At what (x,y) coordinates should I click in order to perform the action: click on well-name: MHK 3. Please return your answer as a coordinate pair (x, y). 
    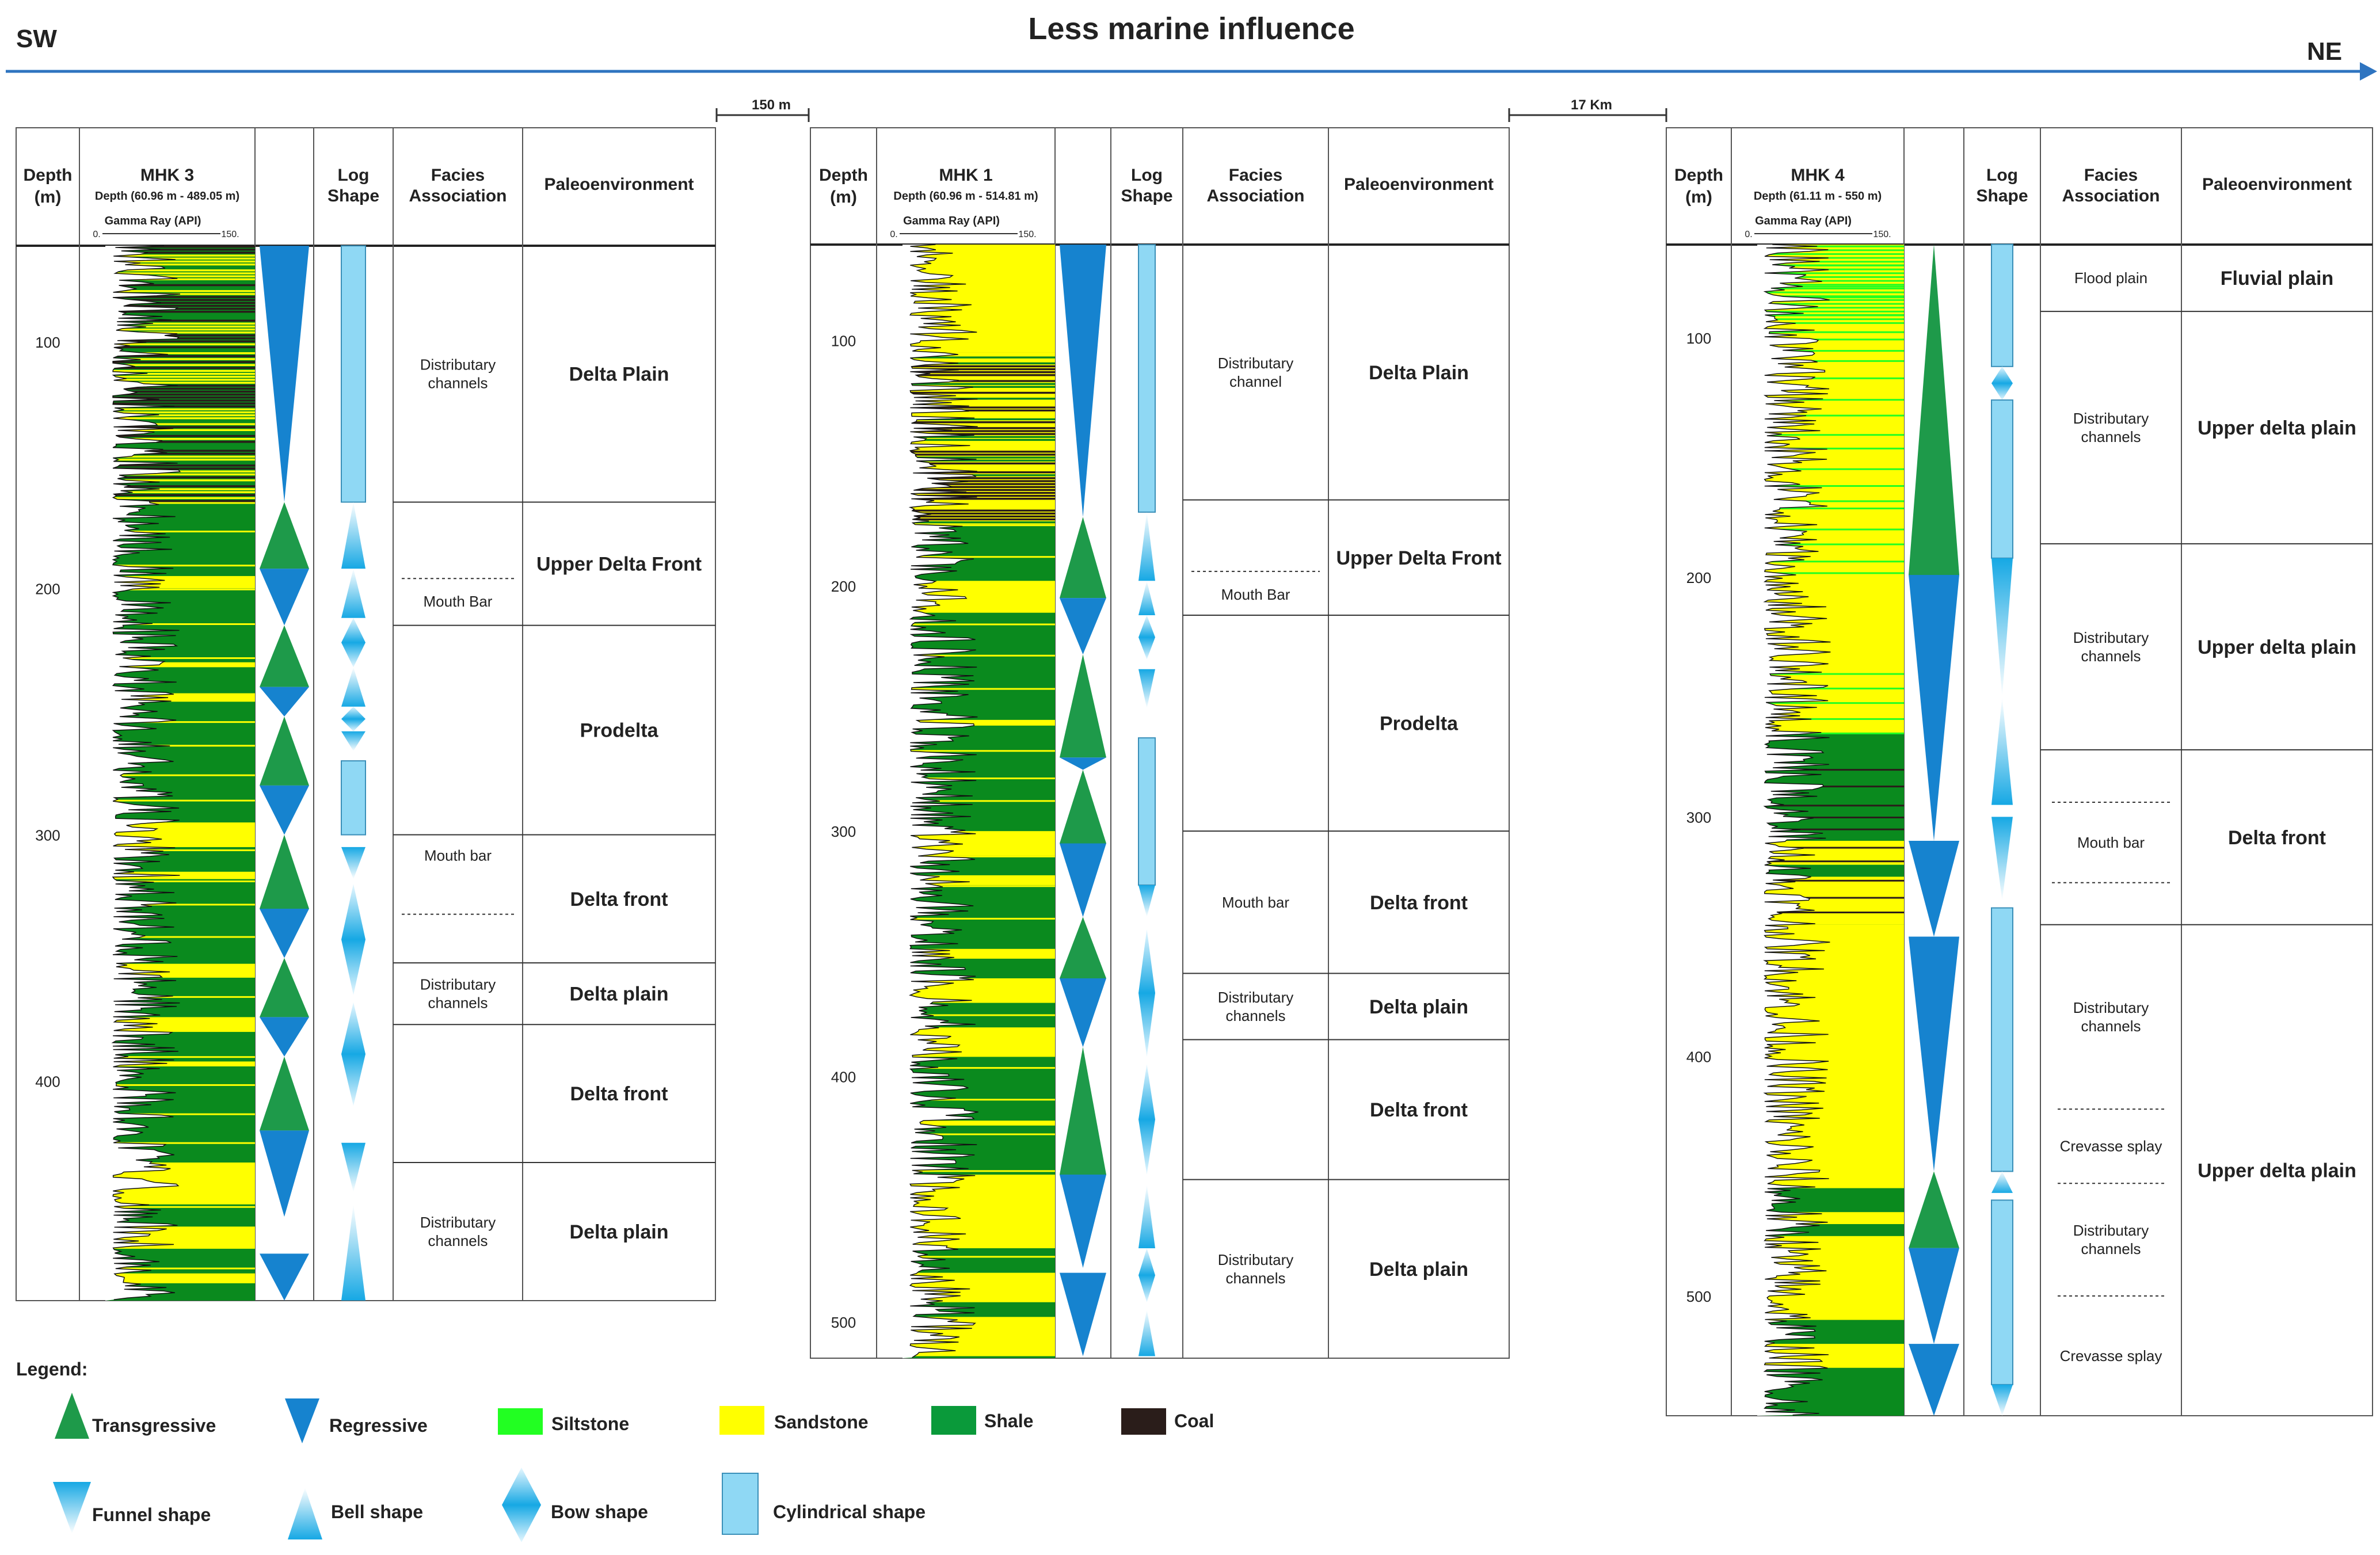
    Looking at the image, I should click on (167, 176).